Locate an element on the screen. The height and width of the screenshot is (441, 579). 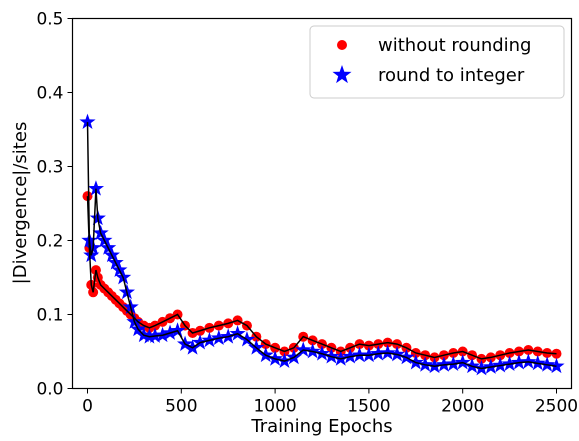
x-axis: 0 500 1000 1500 2000 2500 is located at coordinates (330, 402).